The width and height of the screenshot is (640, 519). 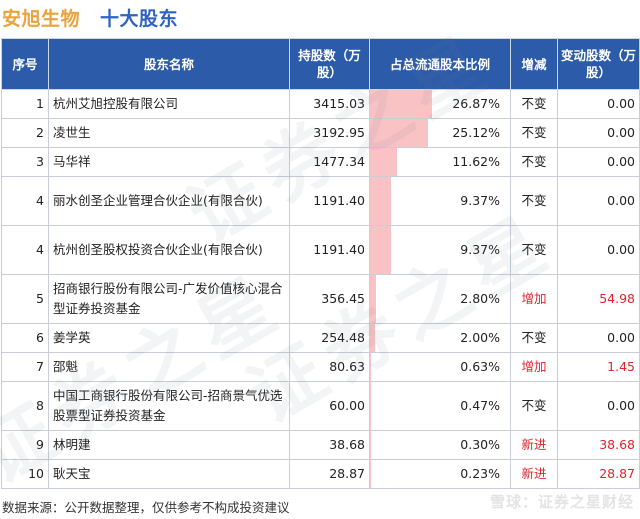 I want to click on cell-shares: 356.45, so click(x=329, y=299).